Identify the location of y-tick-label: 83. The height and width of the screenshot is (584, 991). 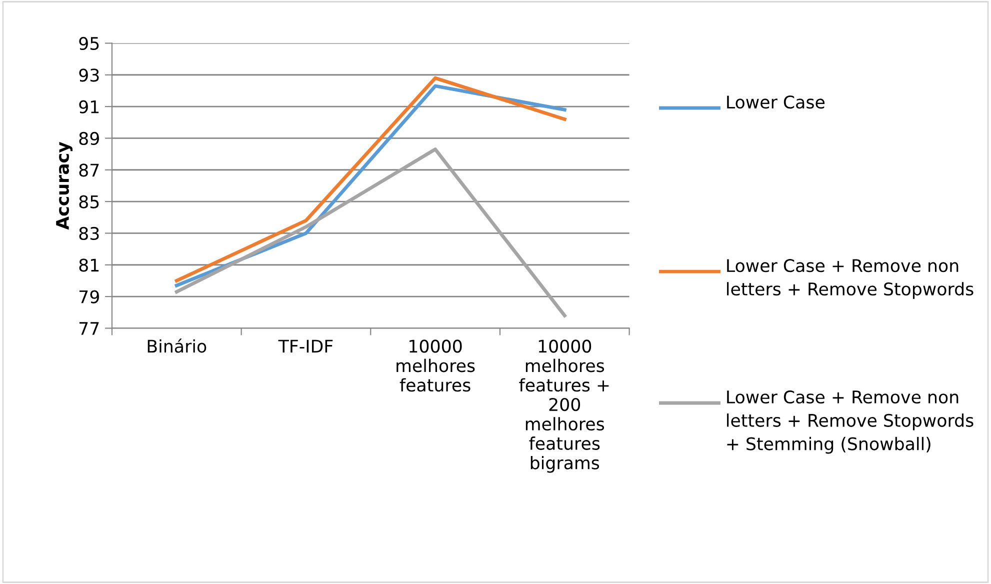
(89, 233).